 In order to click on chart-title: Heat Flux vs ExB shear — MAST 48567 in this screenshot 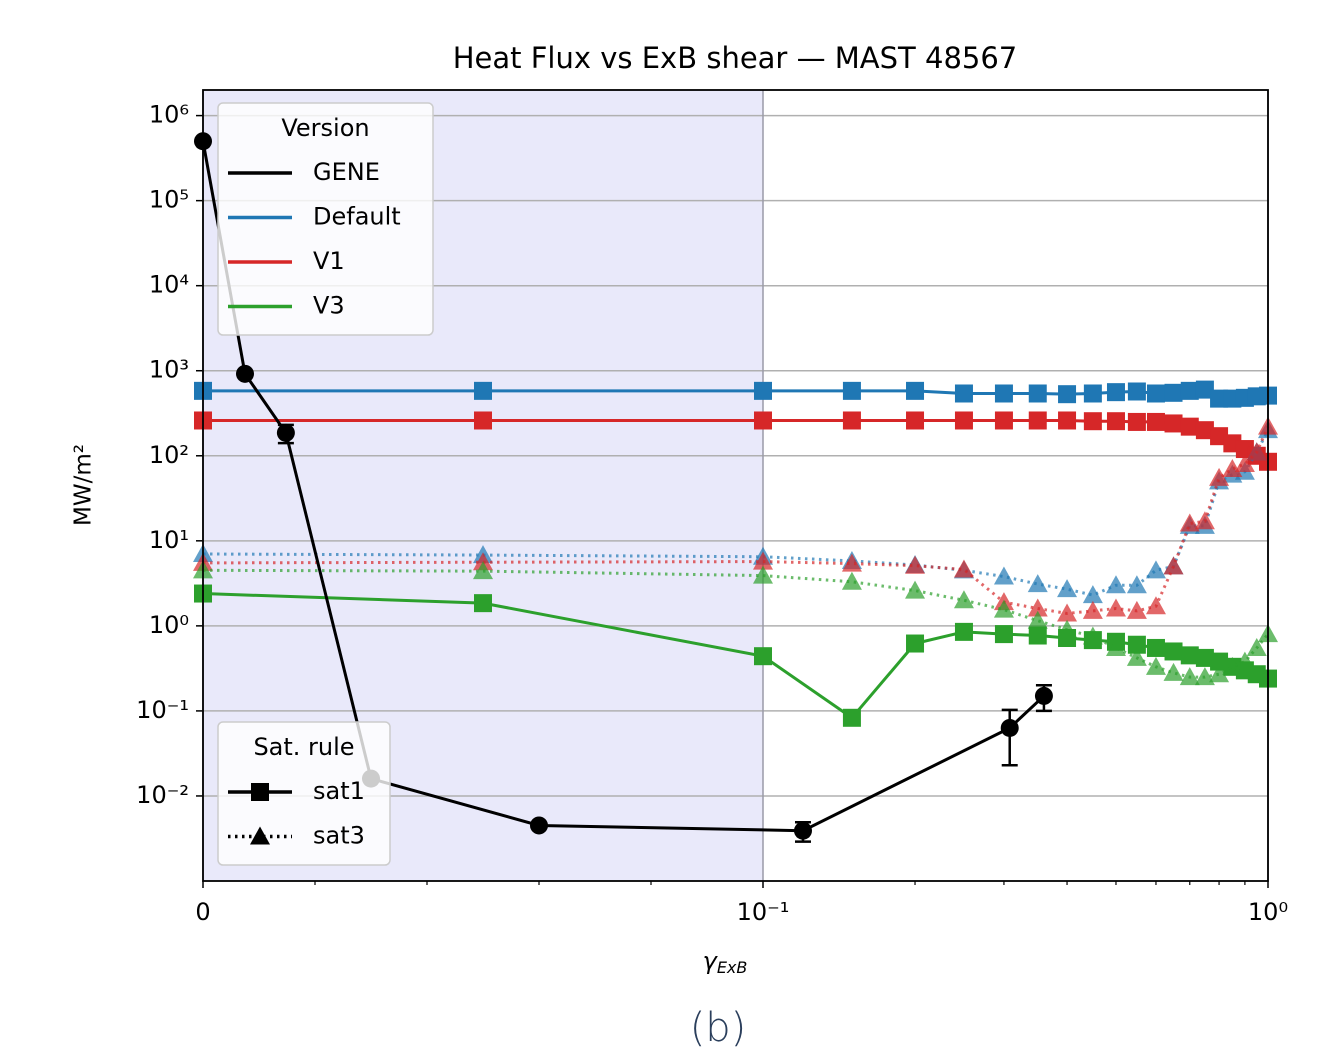, I will do `click(735, 58)`.